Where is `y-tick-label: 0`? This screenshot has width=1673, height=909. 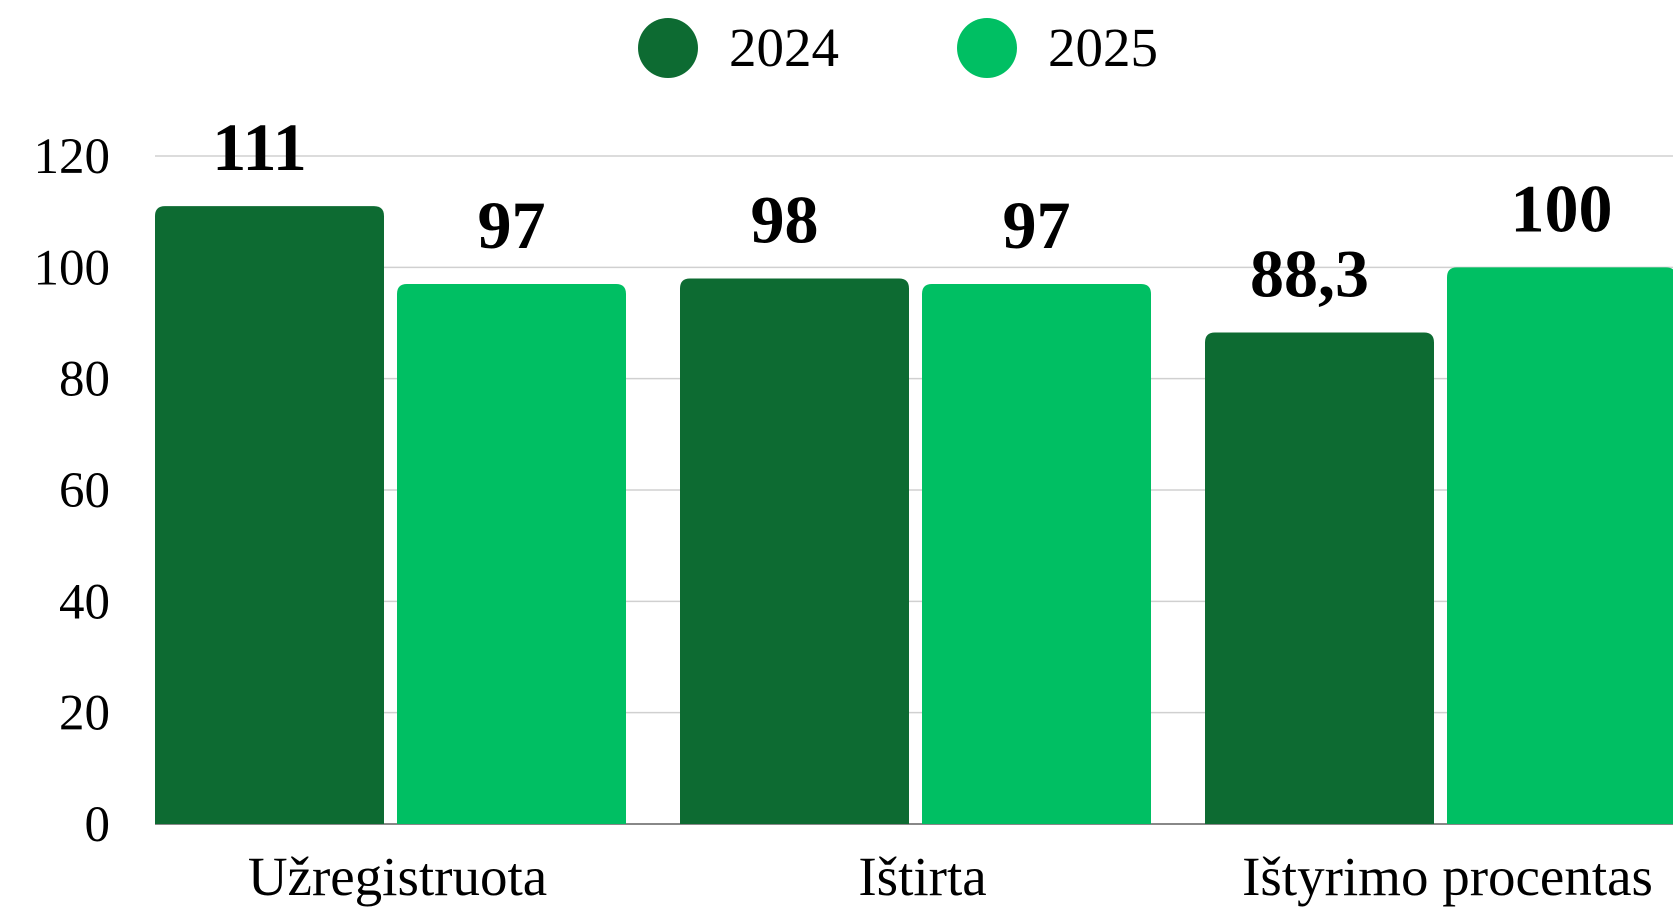
y-tick-label: 0 is located at coordinates (98, 825).